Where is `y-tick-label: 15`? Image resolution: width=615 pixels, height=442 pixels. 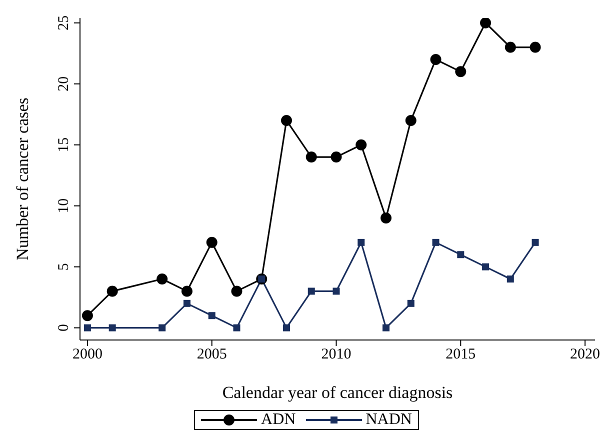
y-tick-label: 15 is located at coordinates (64, 144).